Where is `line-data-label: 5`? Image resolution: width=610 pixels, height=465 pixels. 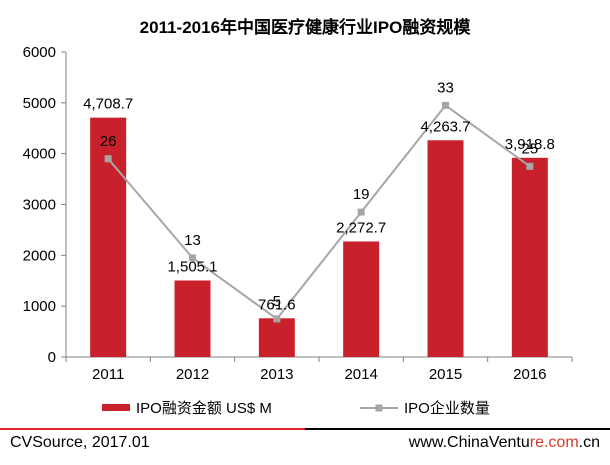 line-data-label: 5 is located at coordinates (277, 301).